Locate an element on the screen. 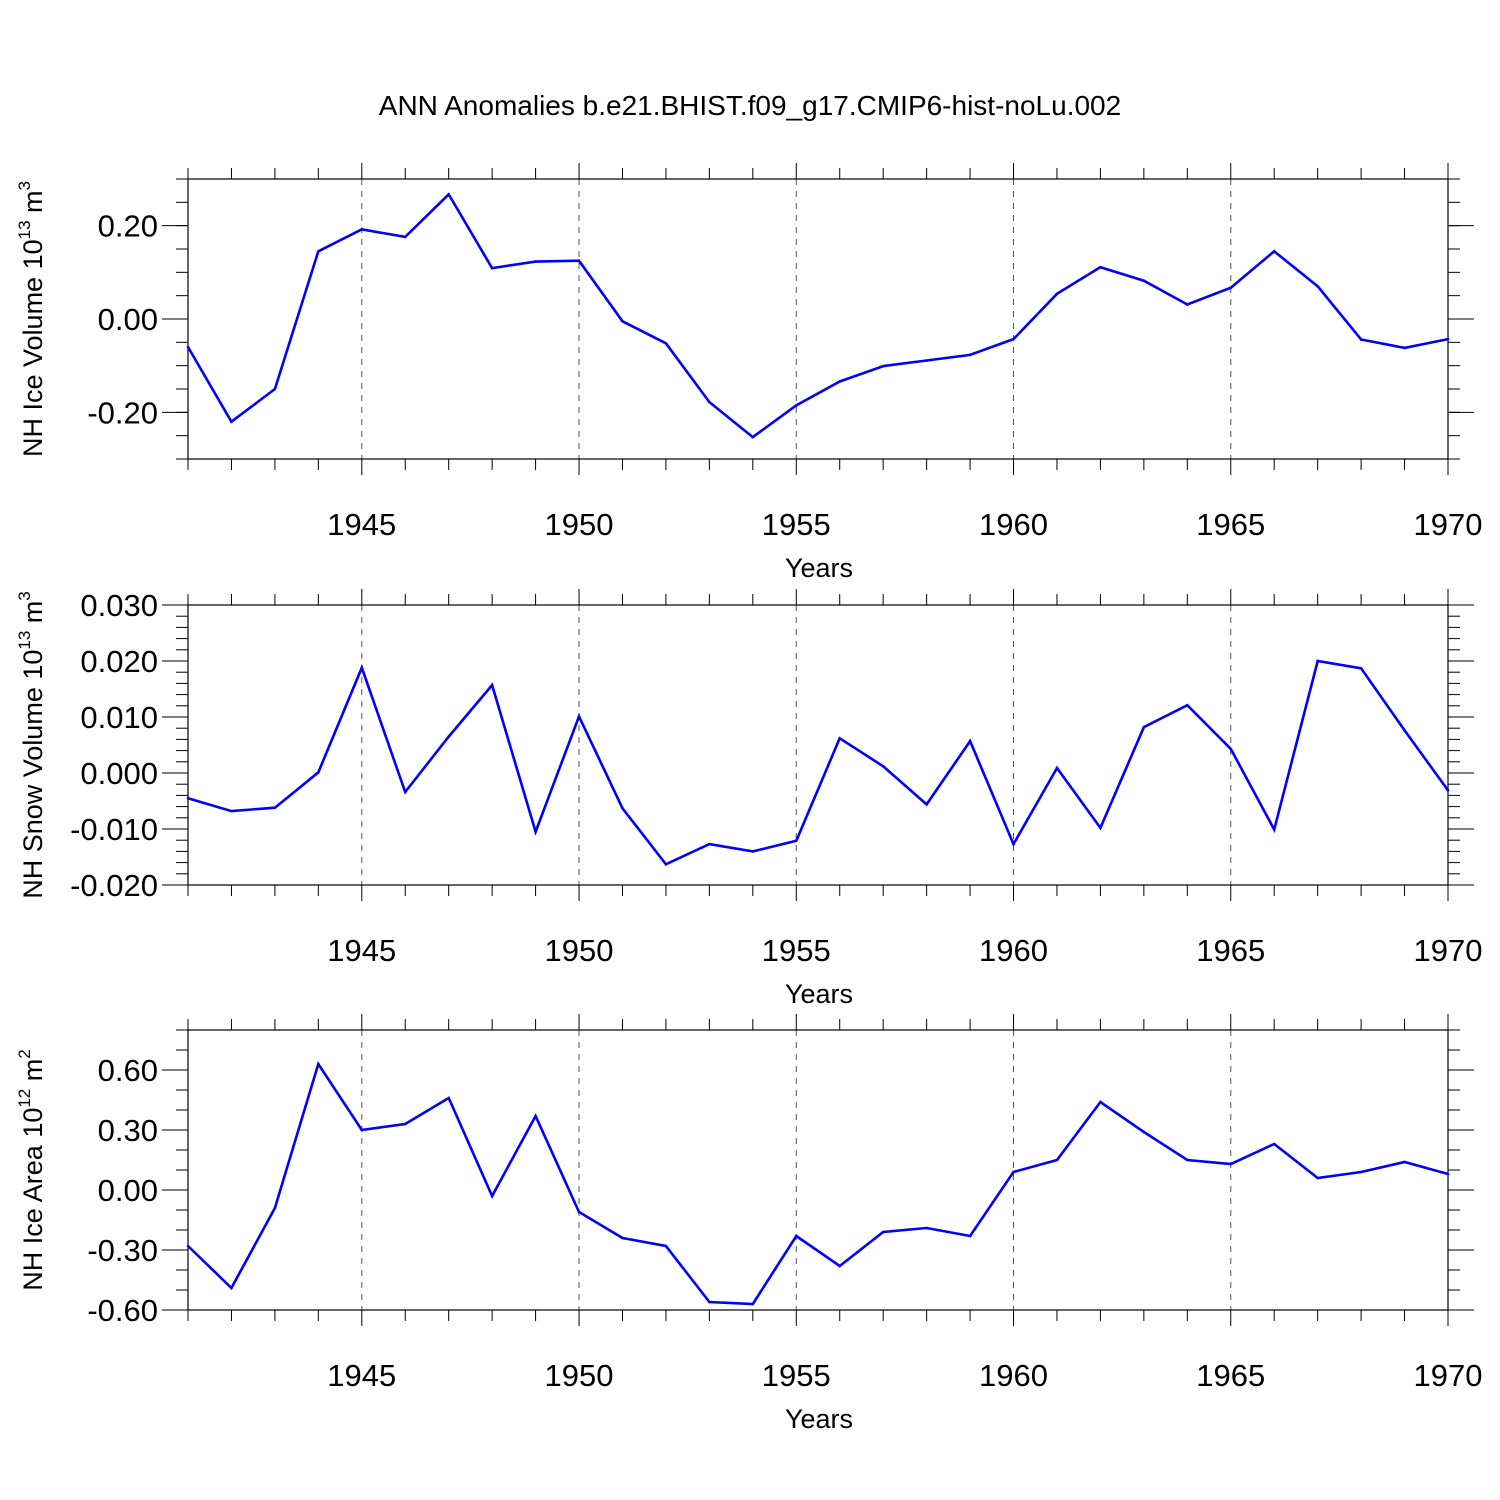 The image size is (1500, 1500). y-axis-label-text: NH Ice Area 10 is located at coordinates (33, 1199).